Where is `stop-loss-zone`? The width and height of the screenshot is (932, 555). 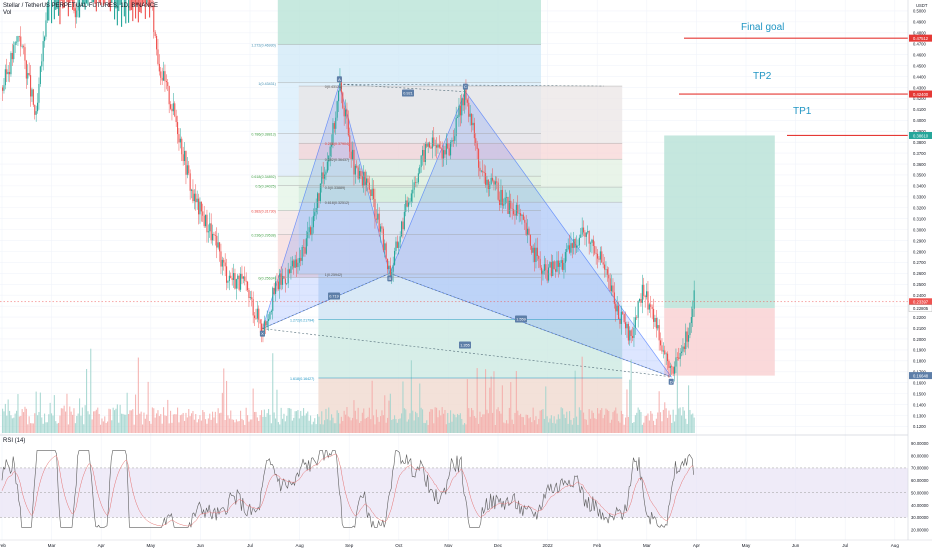 stop-loss-zone is located at coordinates (719, 342).